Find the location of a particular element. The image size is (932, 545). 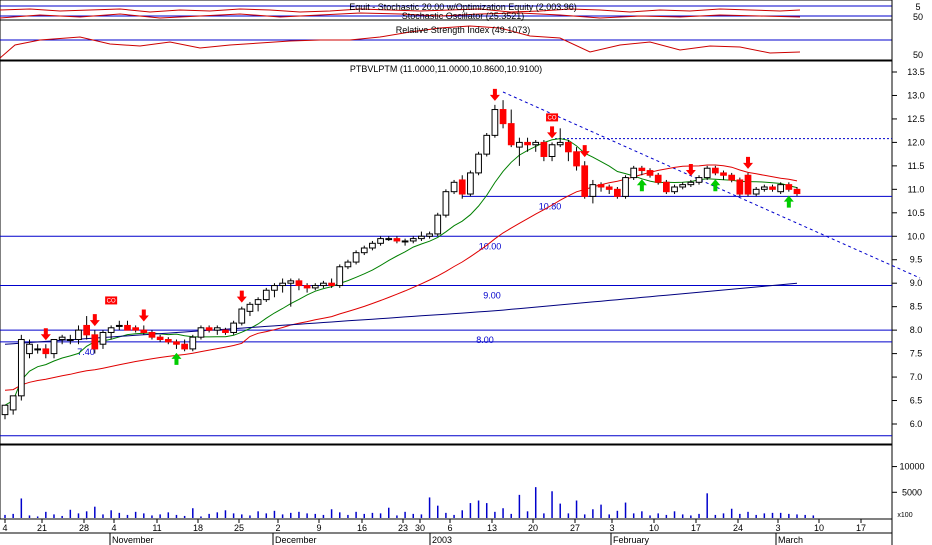

price-tick-label: 10.0 is located at coordinates (916, 236).